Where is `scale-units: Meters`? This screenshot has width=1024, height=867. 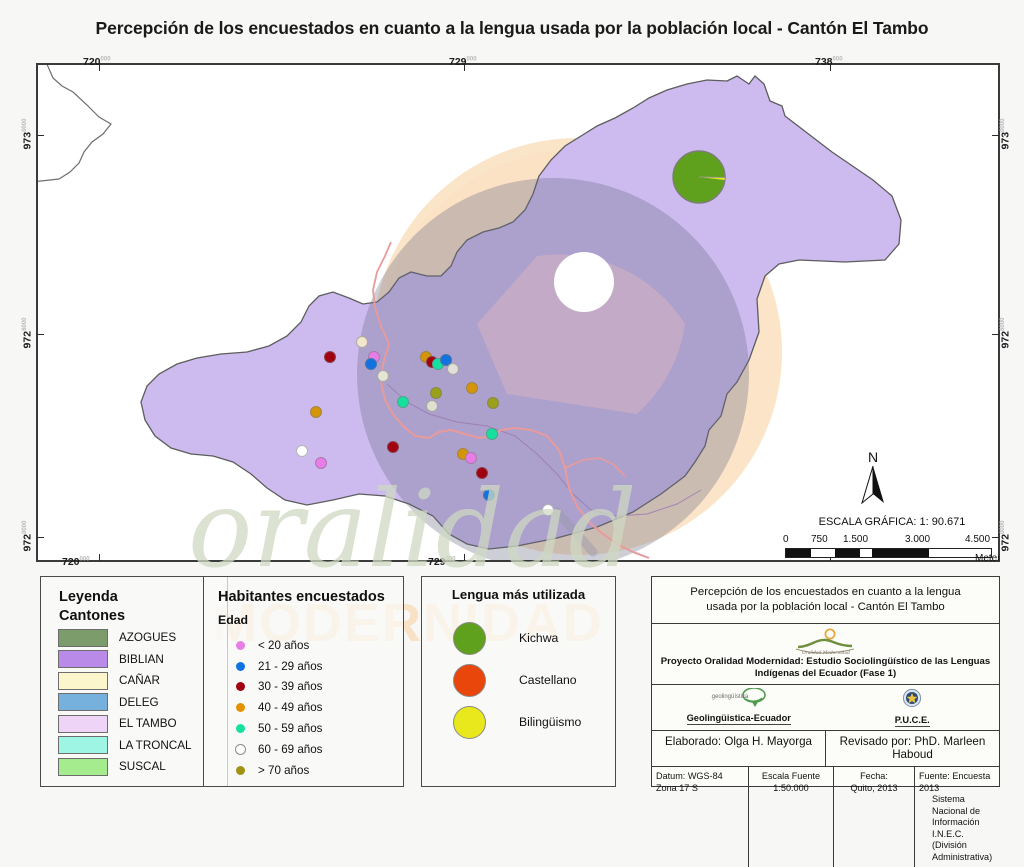 scale-units: Meters is located at coordinates (987, 557).